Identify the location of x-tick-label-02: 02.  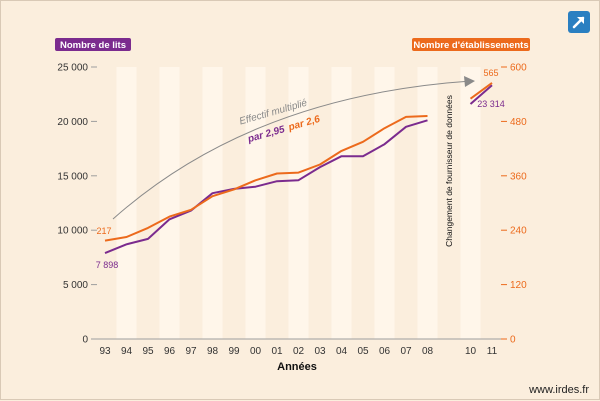
(299, 351).